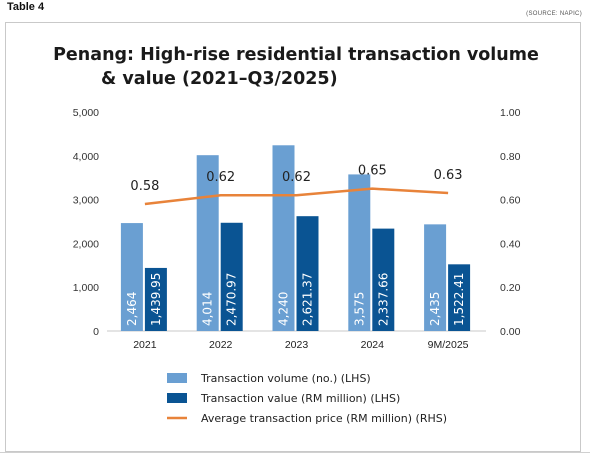  I want to click on y-left-tick-label: 1,000, so click(86, 288).